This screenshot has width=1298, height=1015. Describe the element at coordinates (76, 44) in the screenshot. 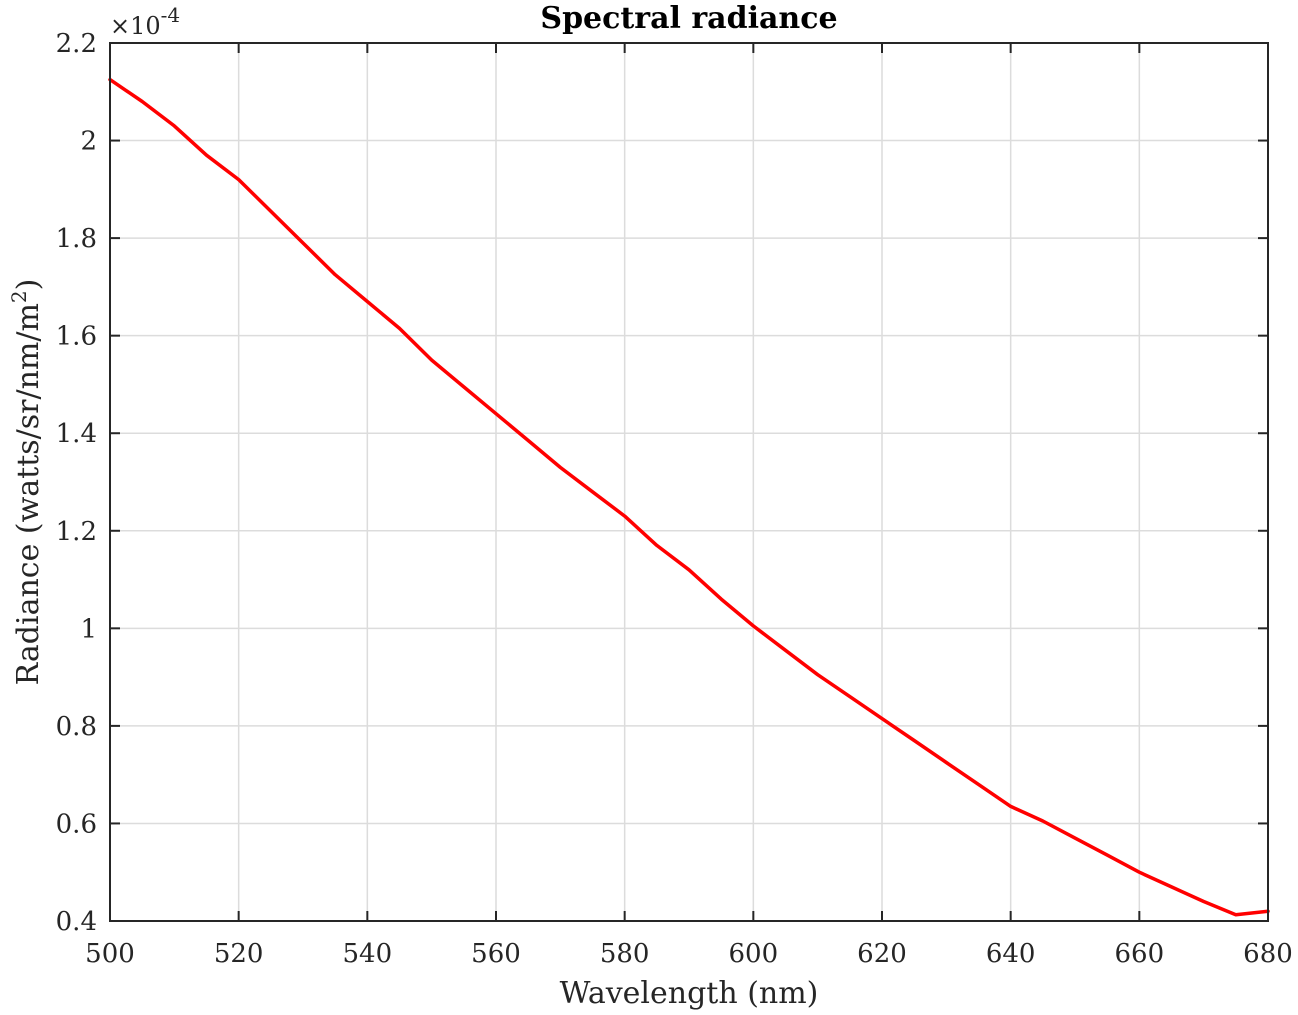

I see `y-tick-label: 2.2` at that location.